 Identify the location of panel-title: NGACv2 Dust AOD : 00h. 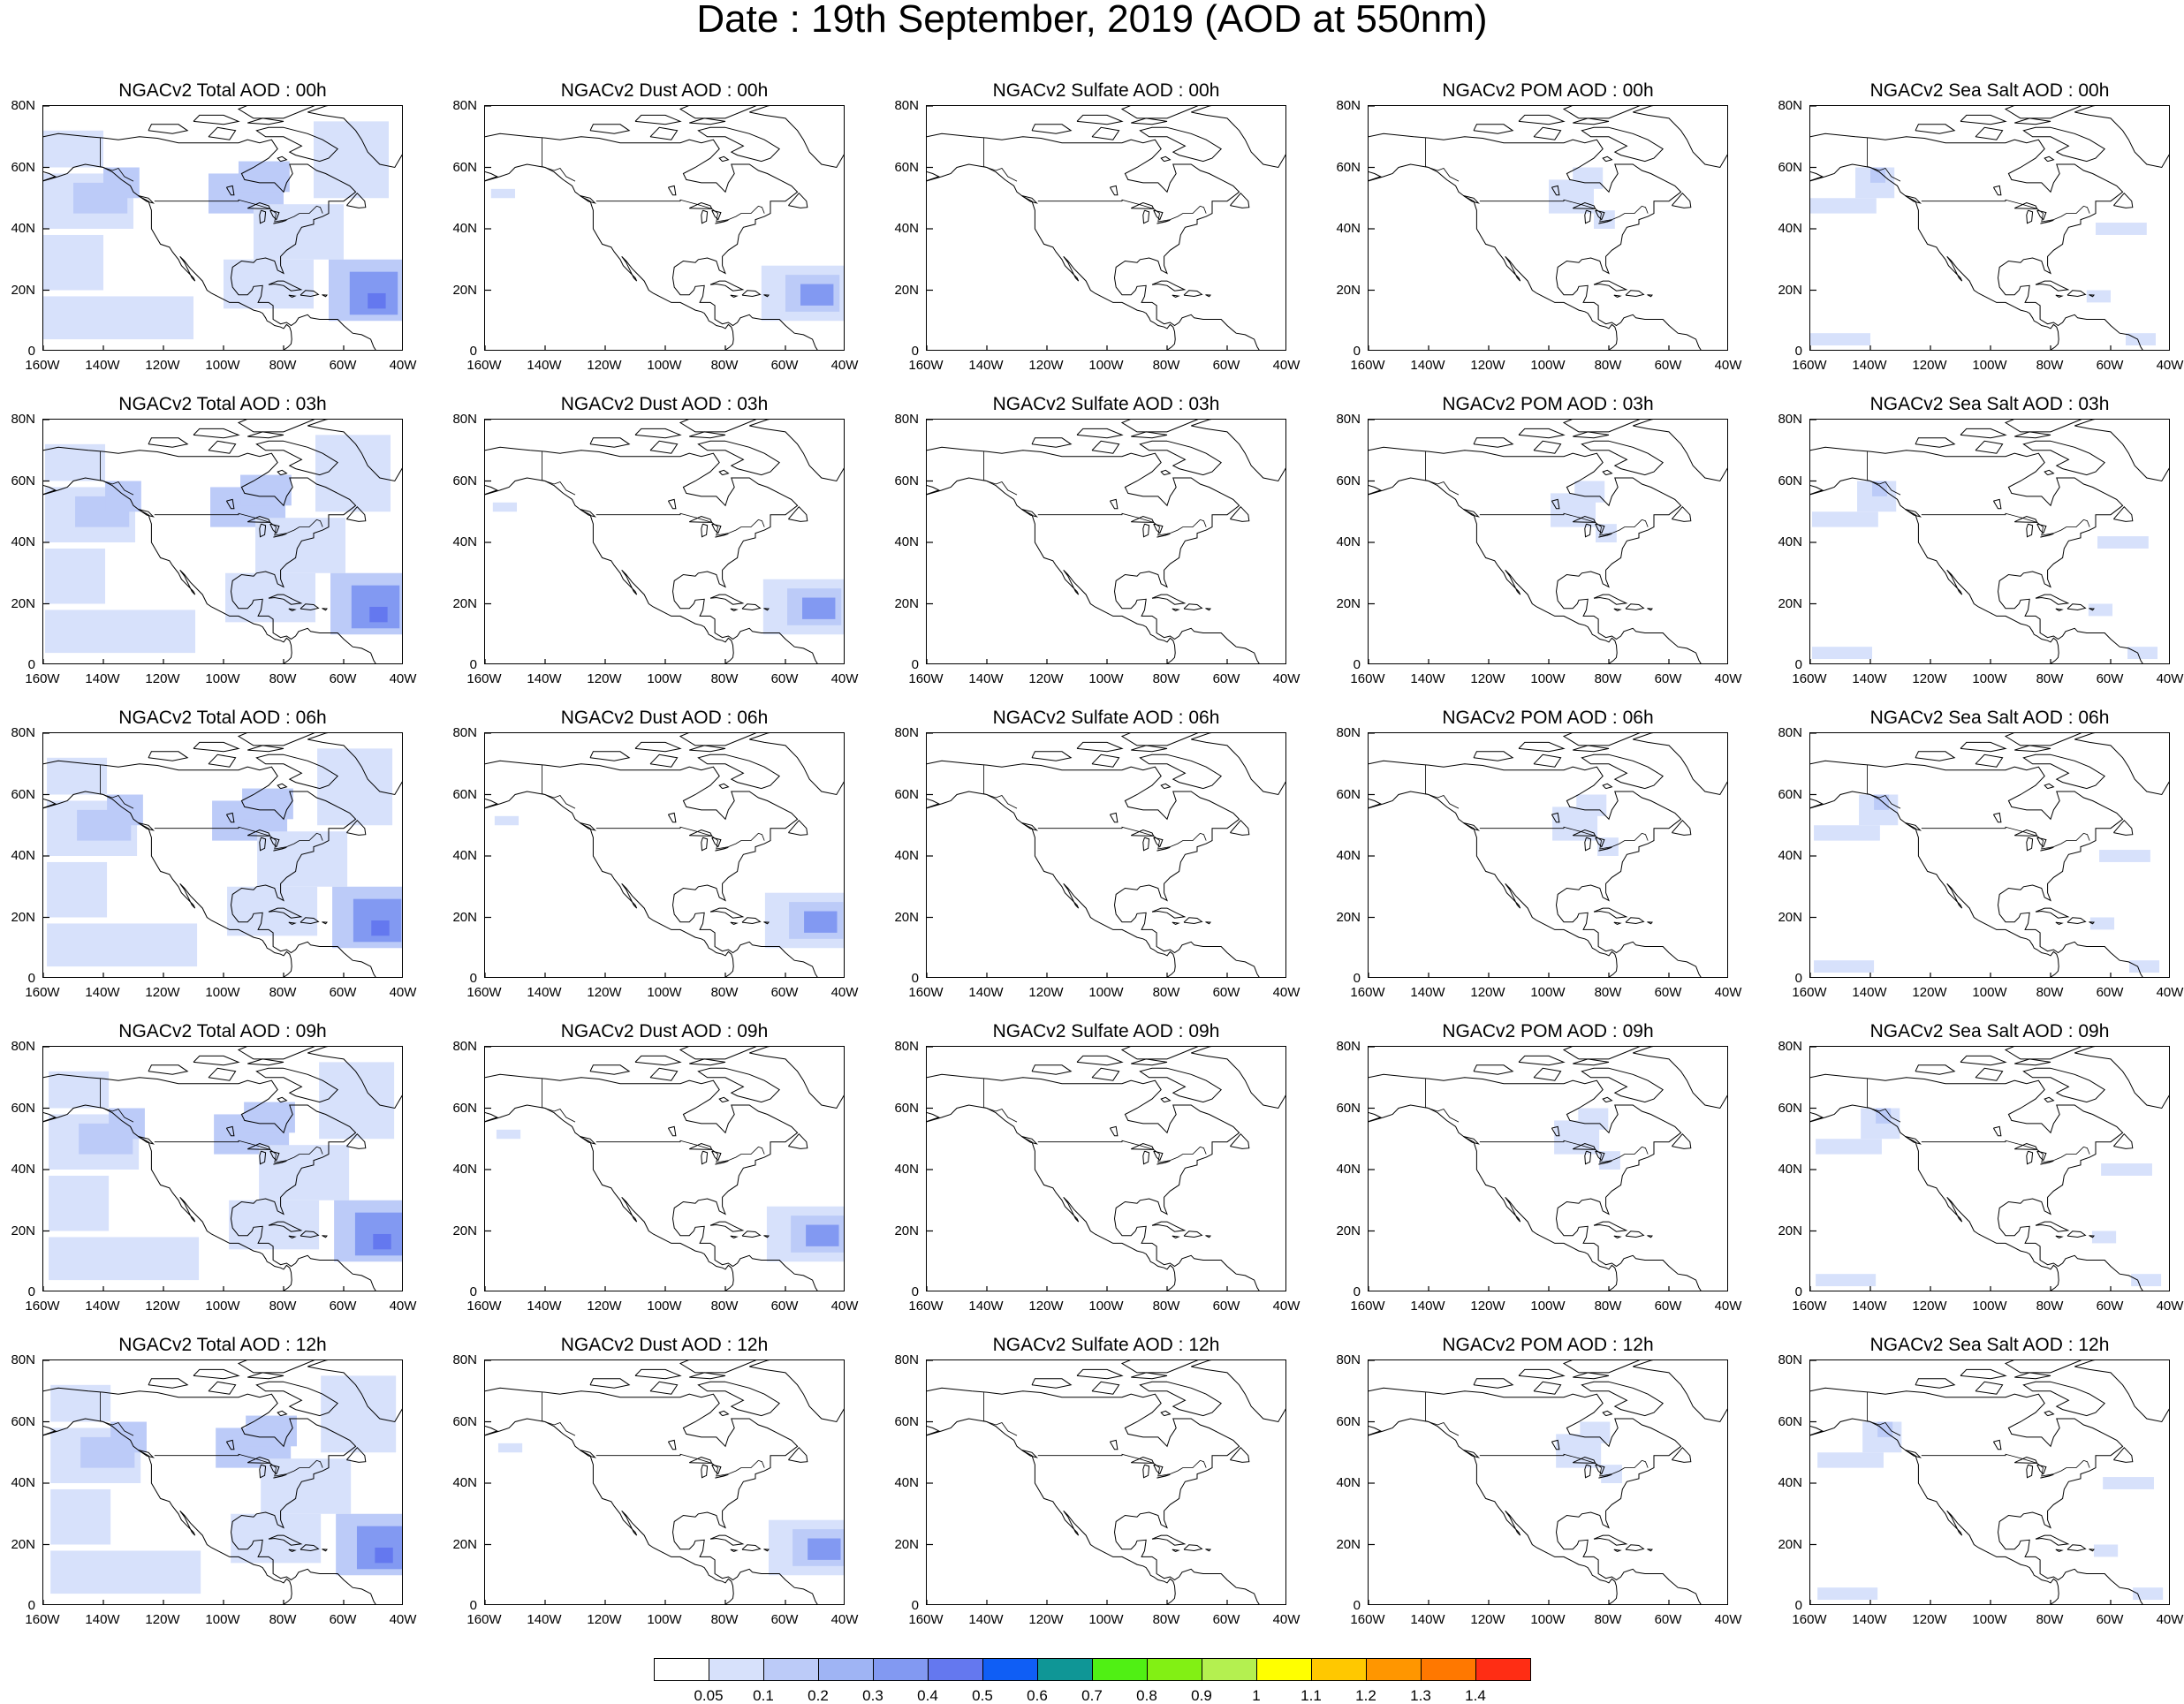
(664, 90).